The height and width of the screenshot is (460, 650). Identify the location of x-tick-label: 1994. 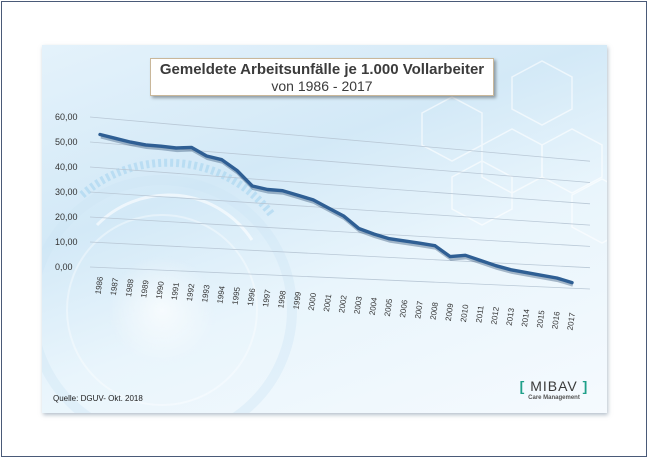
(220, 294).